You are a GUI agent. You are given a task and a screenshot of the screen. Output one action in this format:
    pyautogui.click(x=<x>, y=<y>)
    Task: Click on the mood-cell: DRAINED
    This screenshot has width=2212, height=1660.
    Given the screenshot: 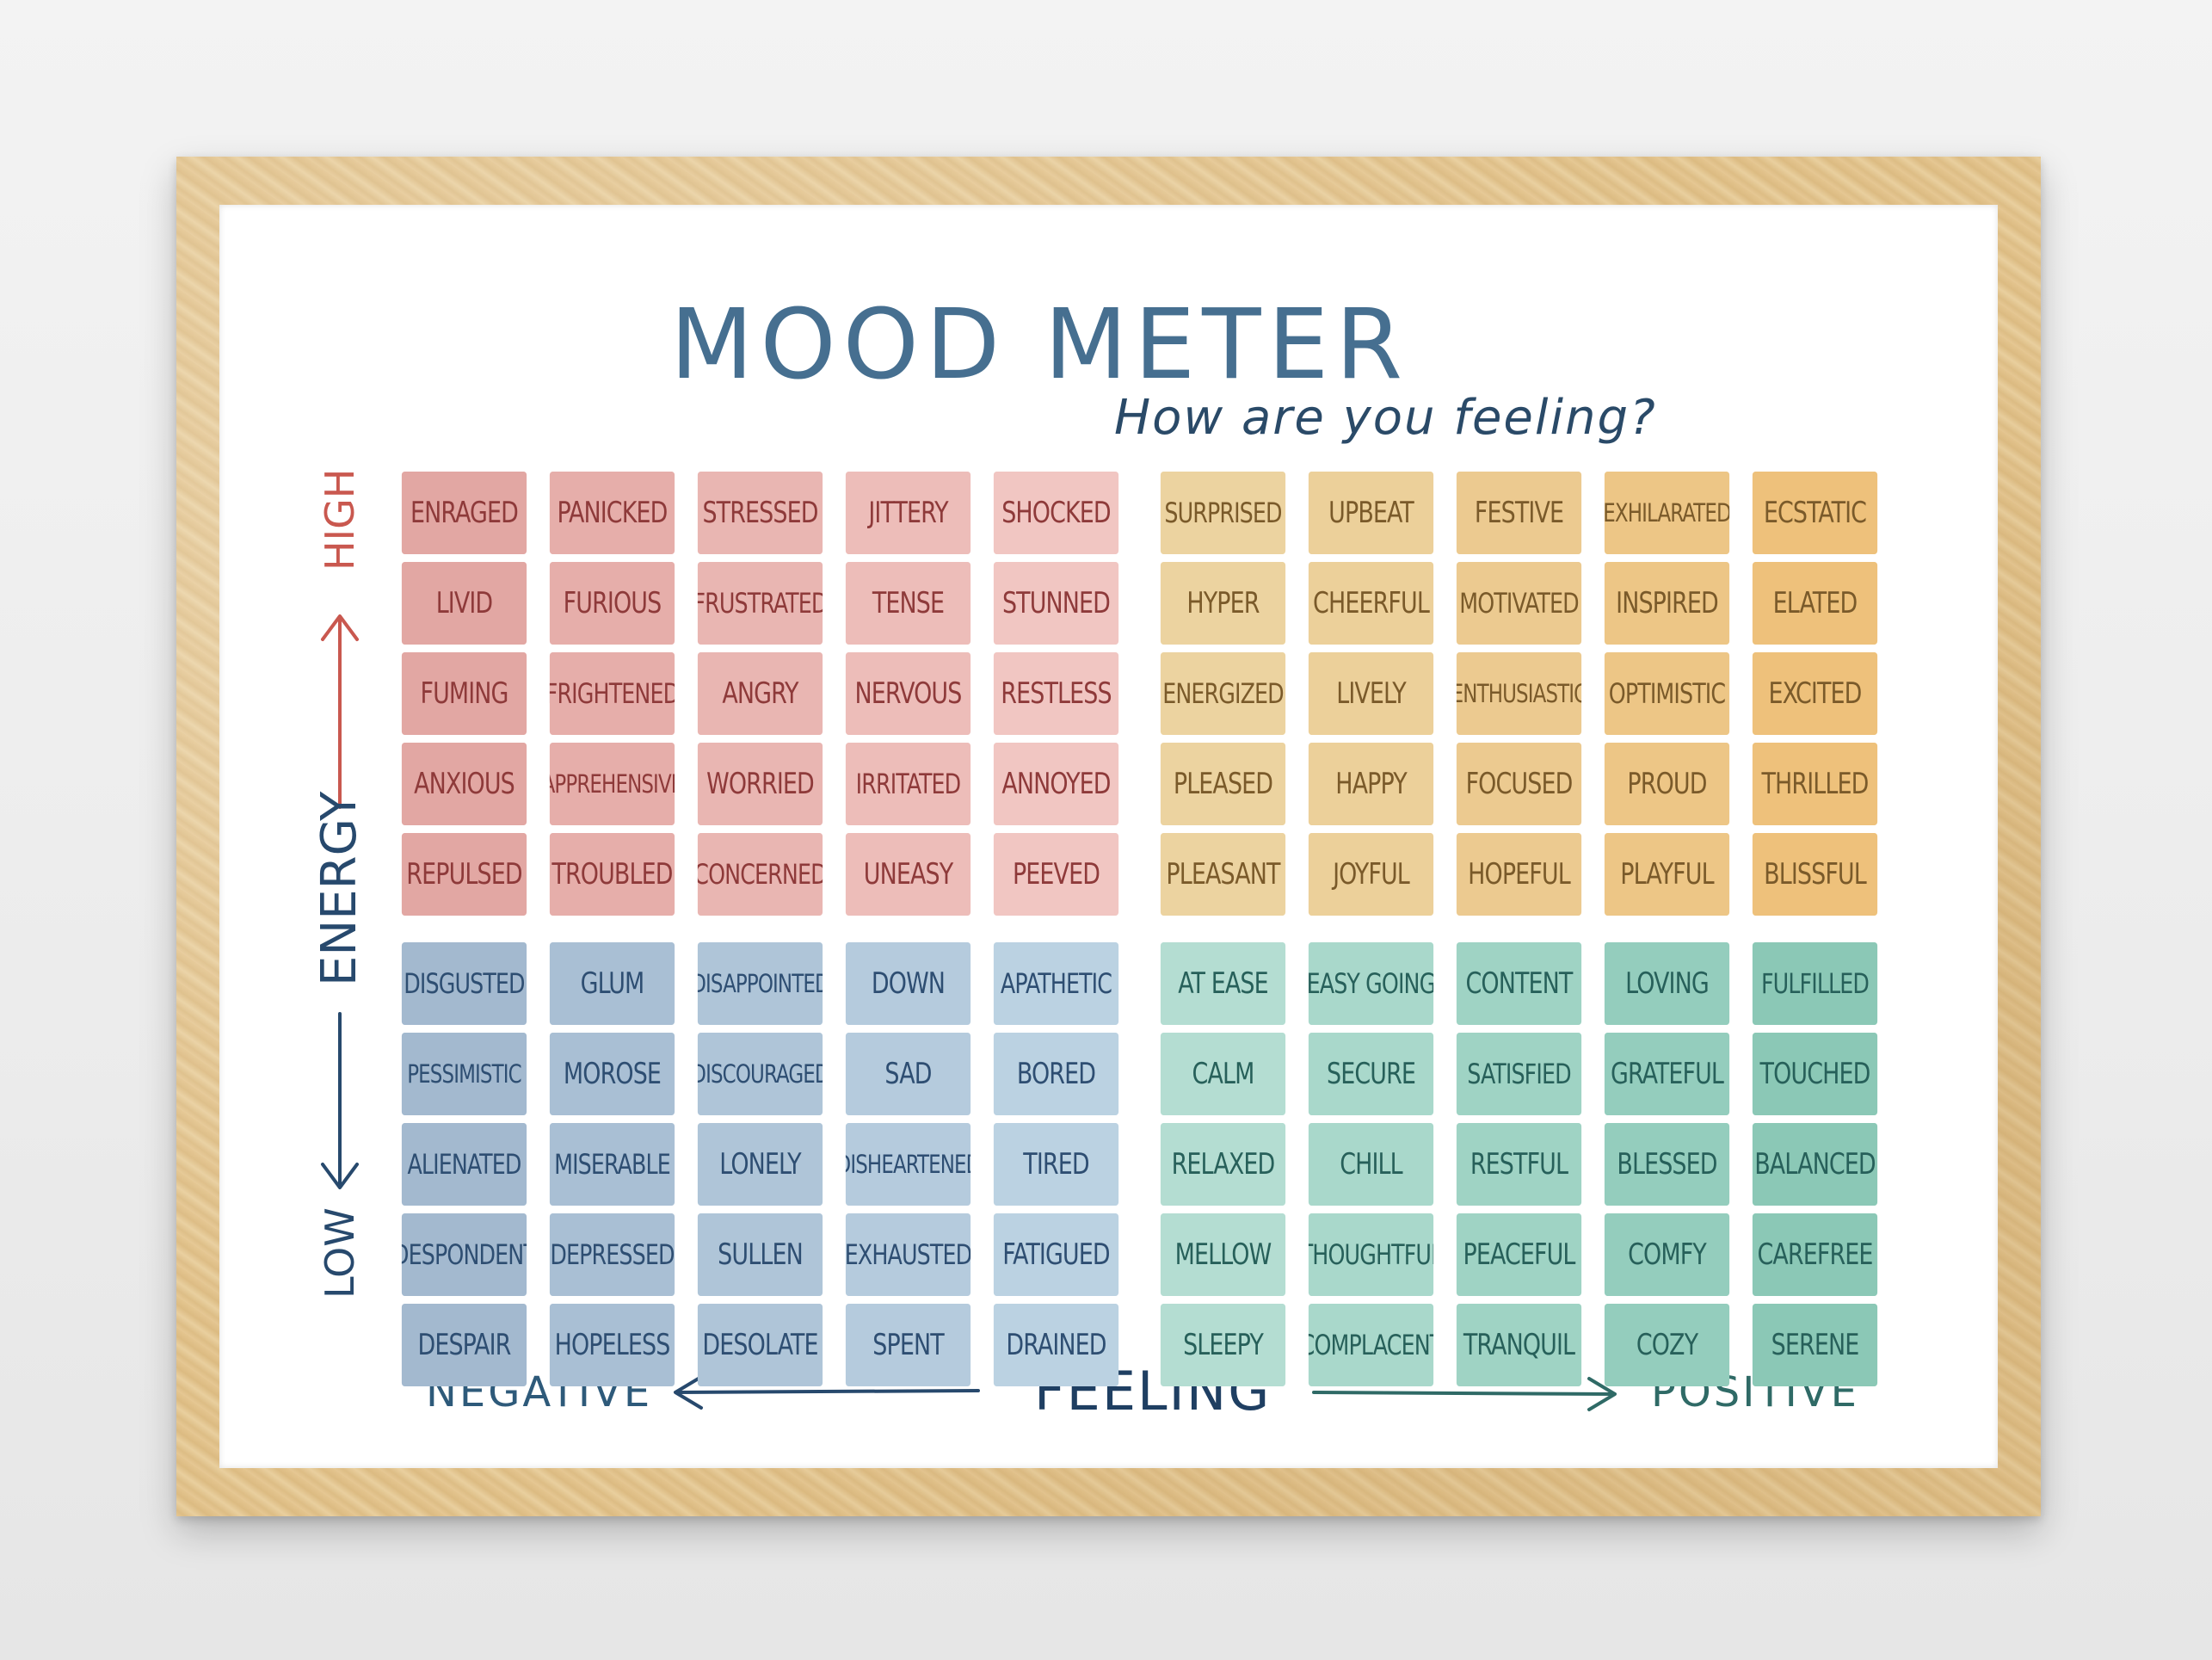 What is the action you would take?
    pyautogui.click(x=1056, y=1345)
    